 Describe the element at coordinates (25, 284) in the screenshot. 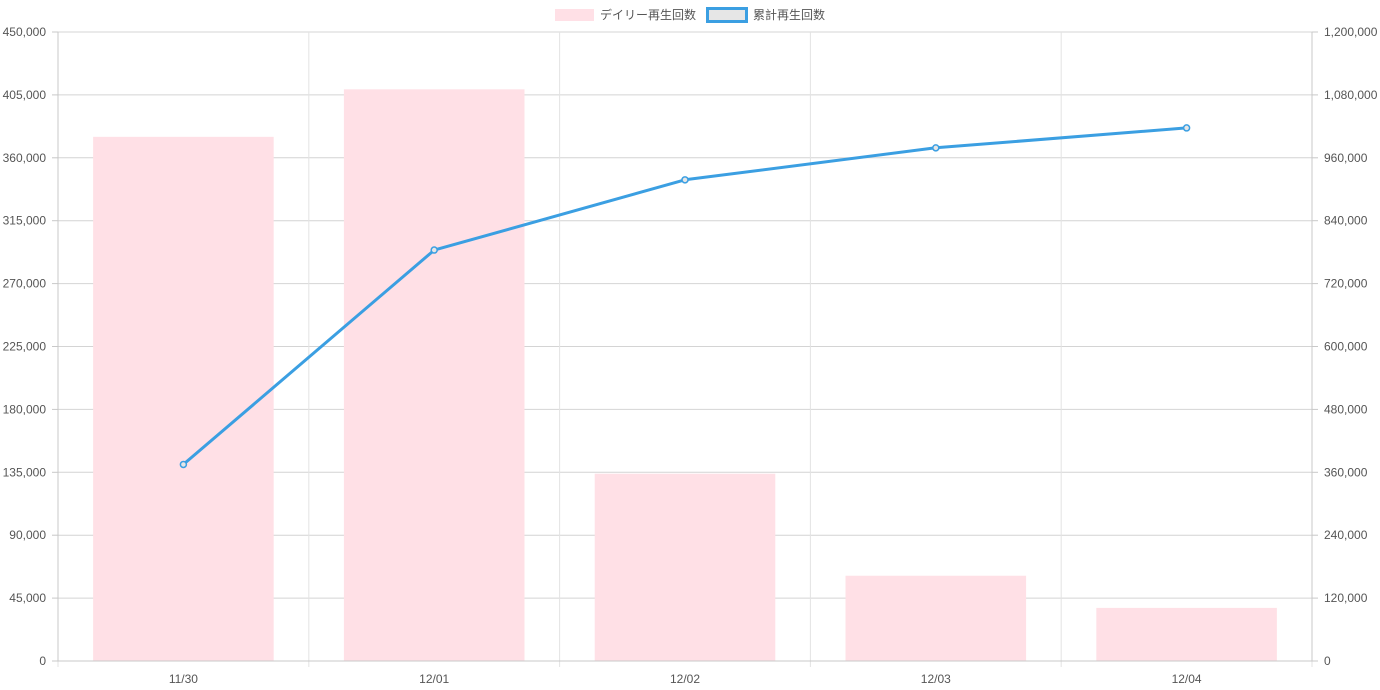

I see `y-left-tick-label: 270,000` at that location.